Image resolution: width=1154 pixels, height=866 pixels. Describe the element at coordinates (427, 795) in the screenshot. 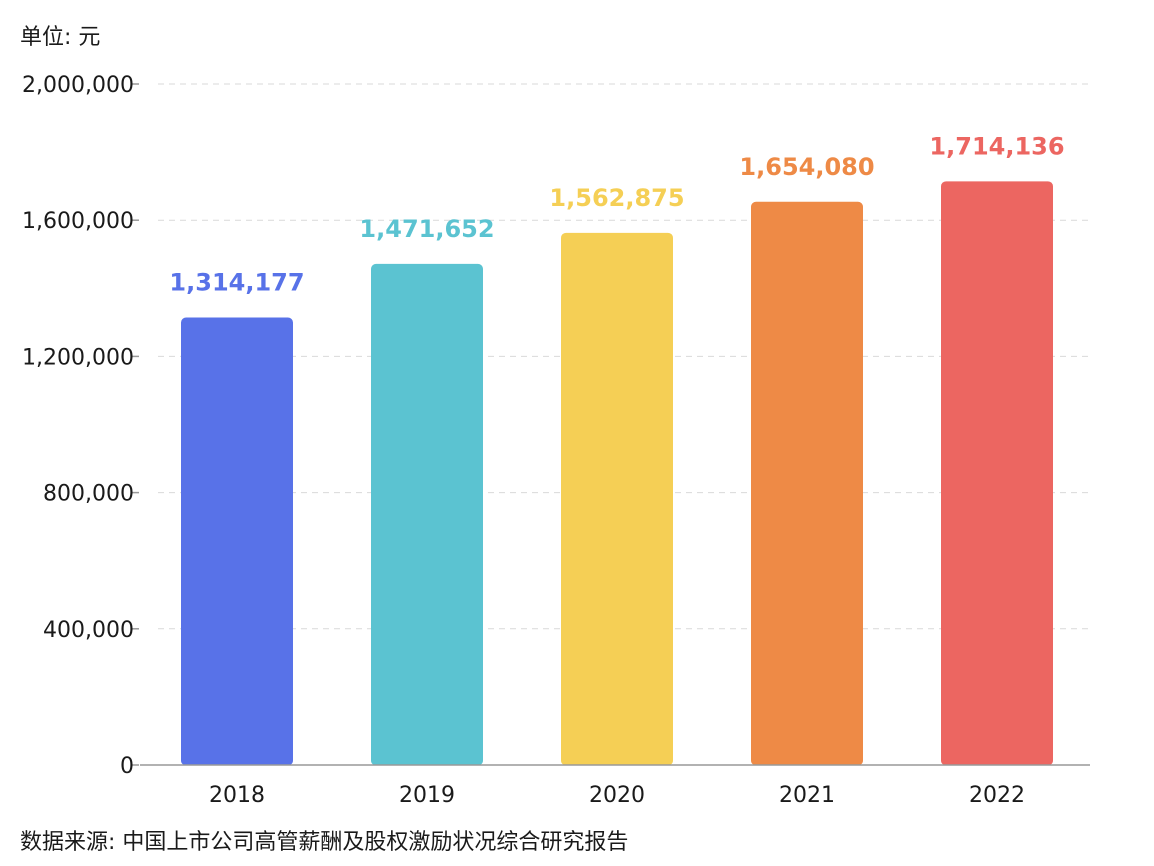

I see `x-tick-label: 2019` at that location.